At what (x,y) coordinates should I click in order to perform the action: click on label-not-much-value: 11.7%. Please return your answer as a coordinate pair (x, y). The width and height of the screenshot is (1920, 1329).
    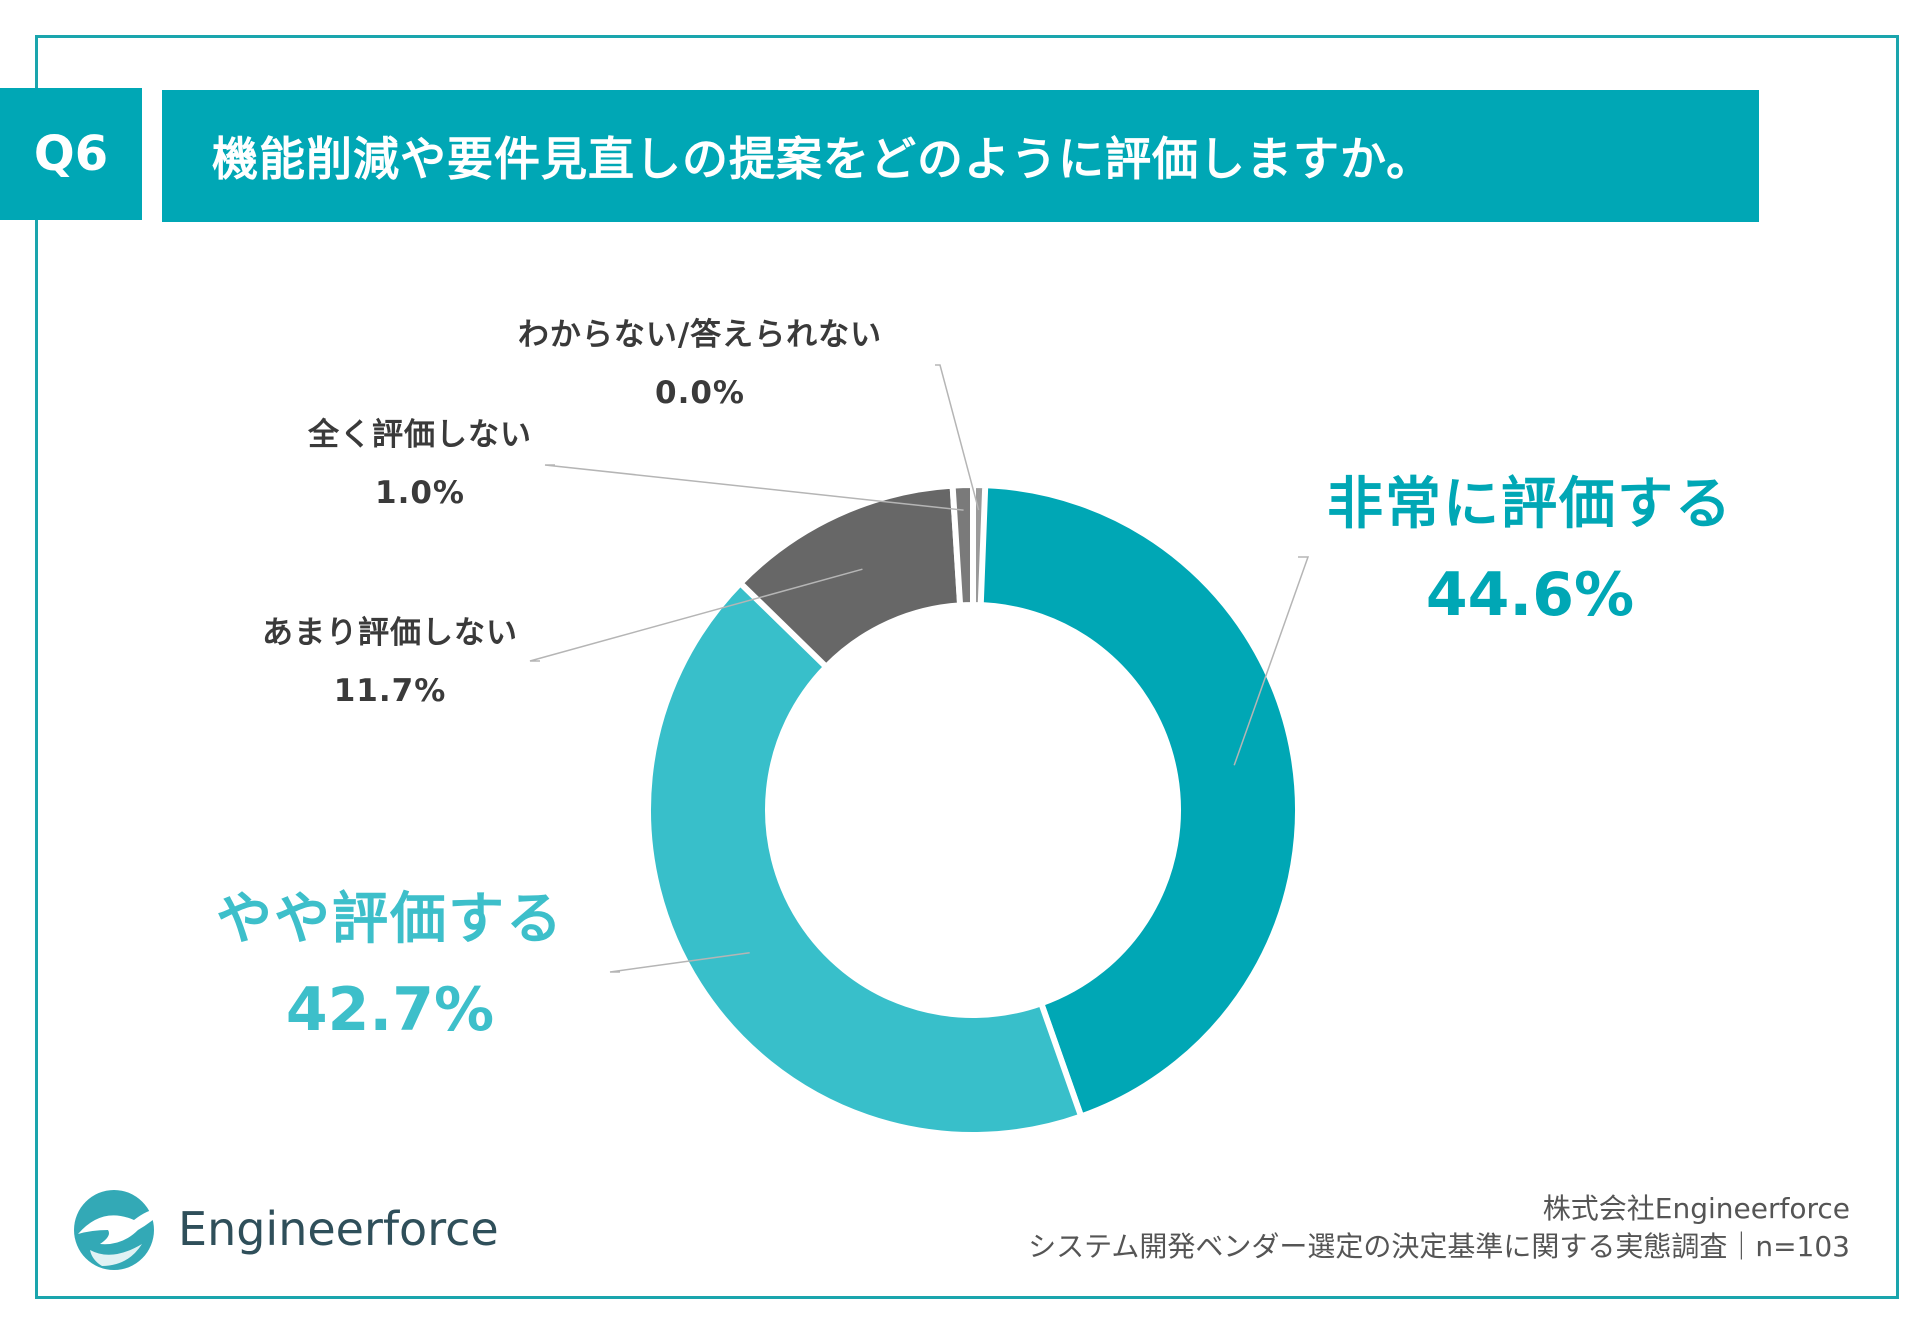
    Looking at the image, I should click on (390, 691).